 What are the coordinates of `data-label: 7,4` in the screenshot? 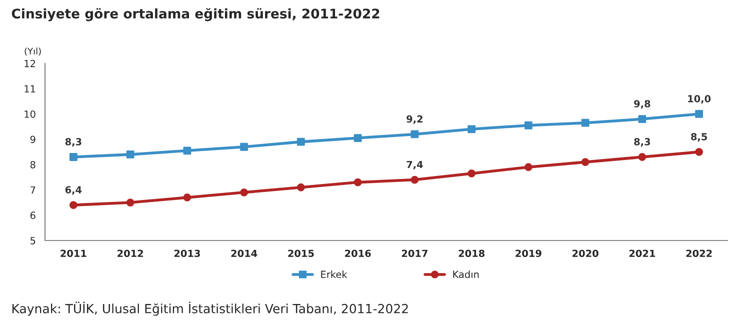 It's located at (414, 165).